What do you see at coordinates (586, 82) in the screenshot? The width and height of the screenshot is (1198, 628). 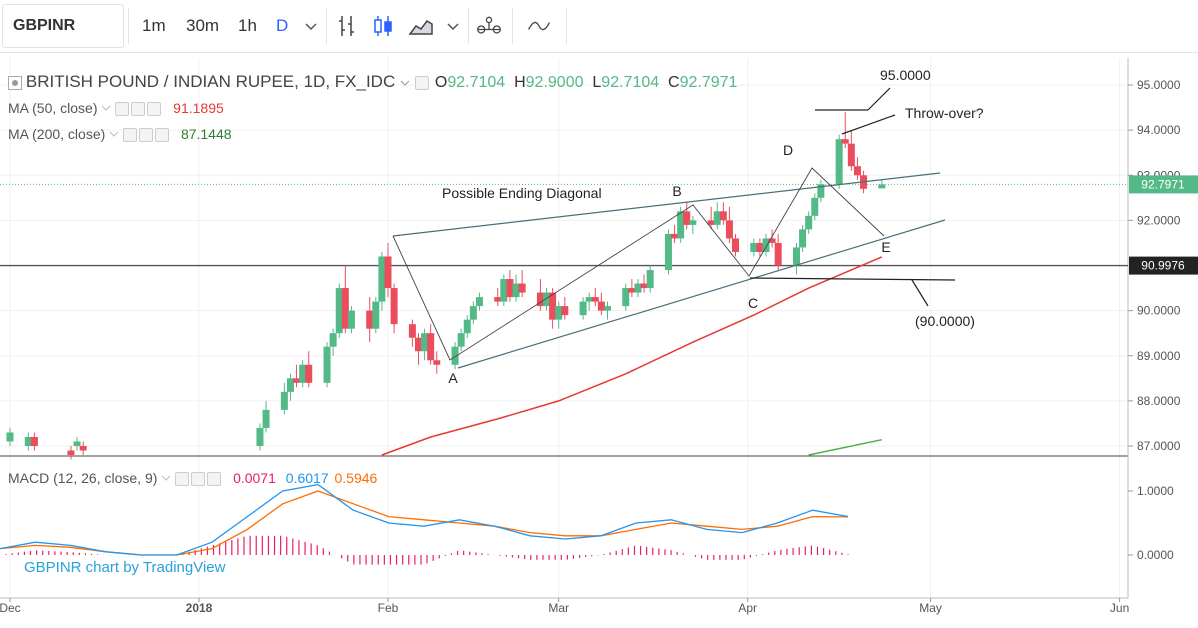 I see `ohlc-readout: O92.7104 H92.9000 L92.7104 C92.7971` at bounding box center [586, 82].